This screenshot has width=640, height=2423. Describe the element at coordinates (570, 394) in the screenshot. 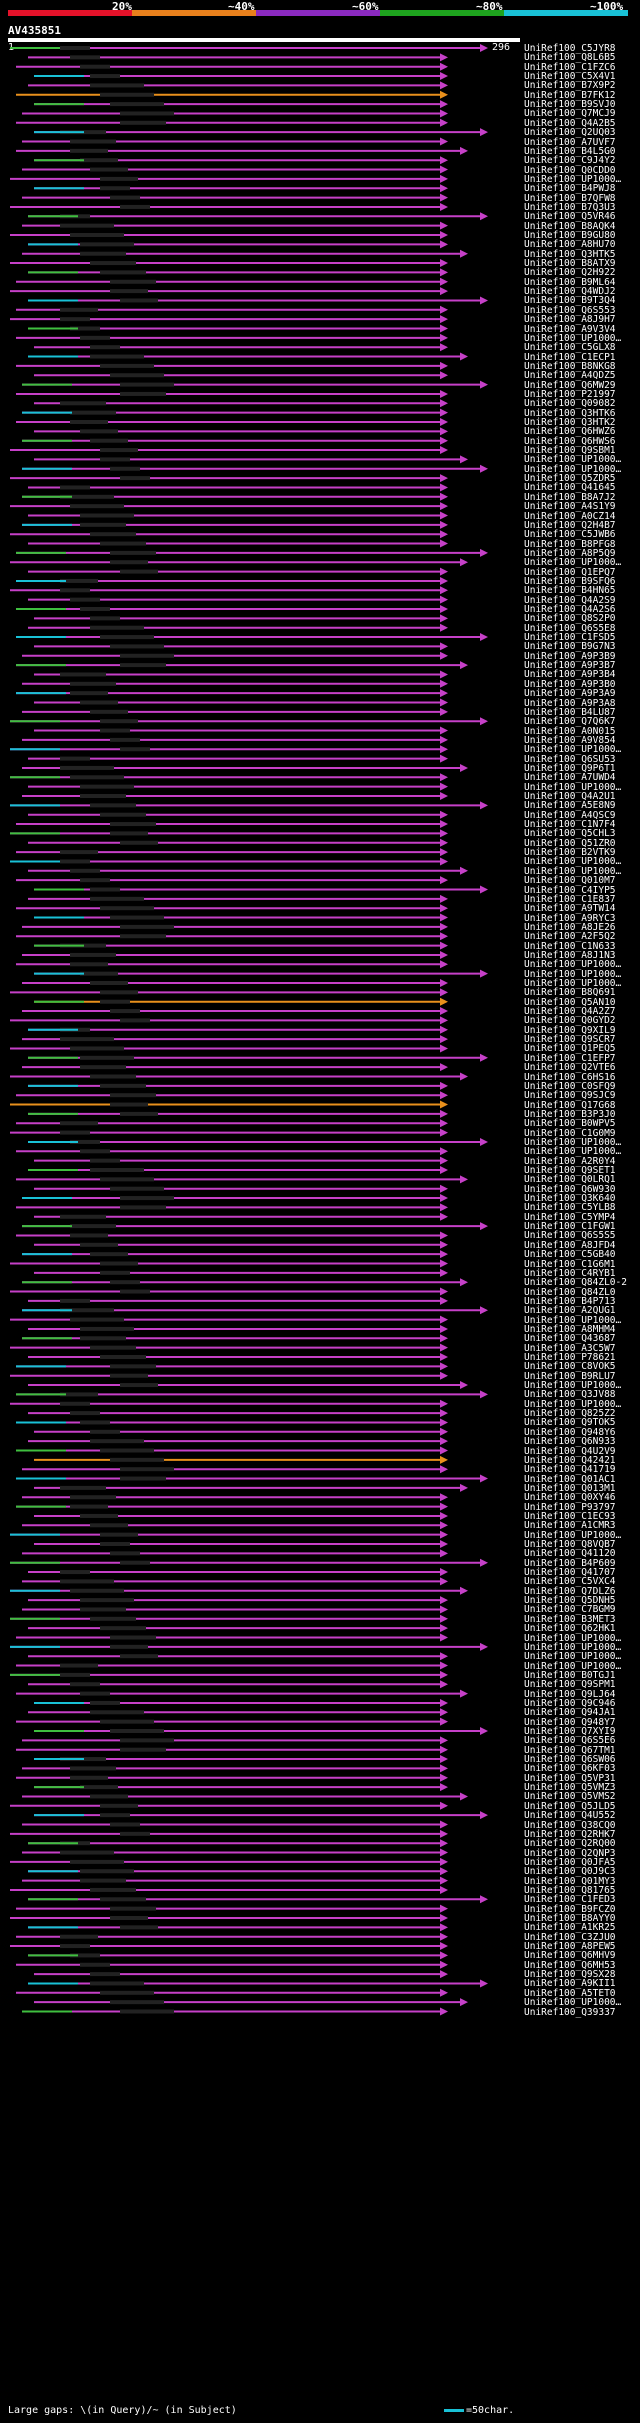

I see `hit-label: UniRef100_P21997` at that location.